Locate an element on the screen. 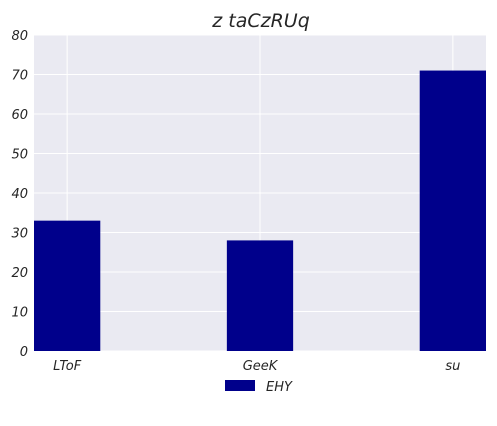 The image size is (497, 426). x-tick-label: su is located at coordinates (452, 366).